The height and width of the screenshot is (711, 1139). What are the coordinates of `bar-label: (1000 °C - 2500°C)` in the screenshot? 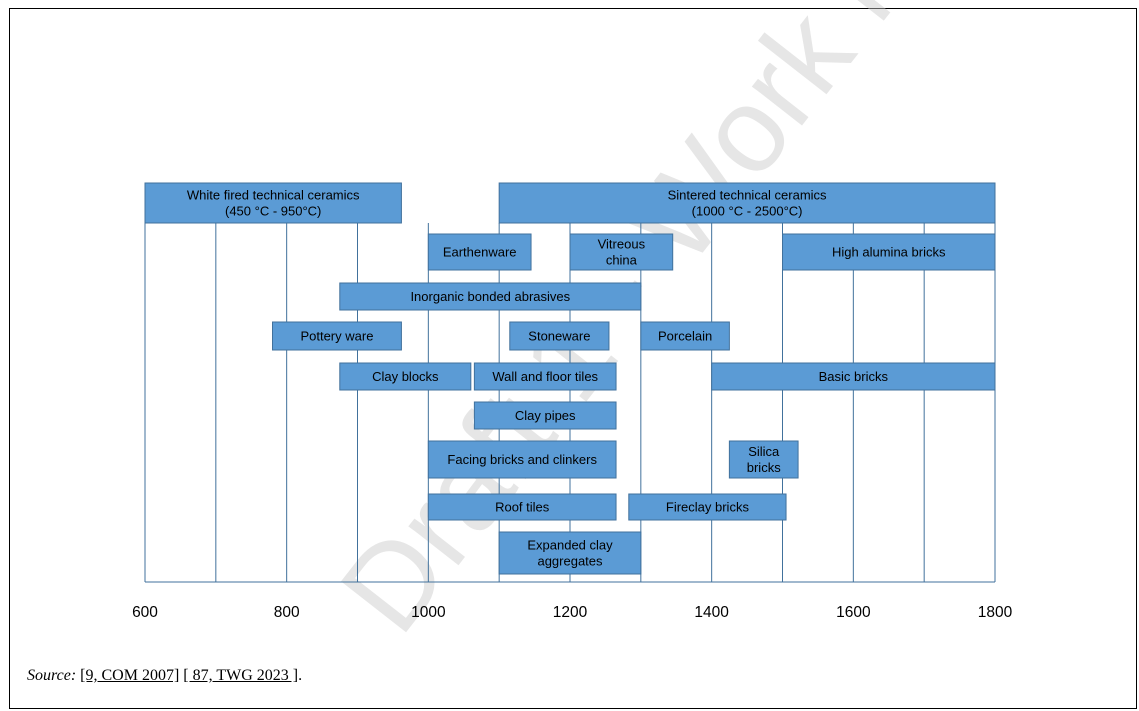 It's located at (747, 211).